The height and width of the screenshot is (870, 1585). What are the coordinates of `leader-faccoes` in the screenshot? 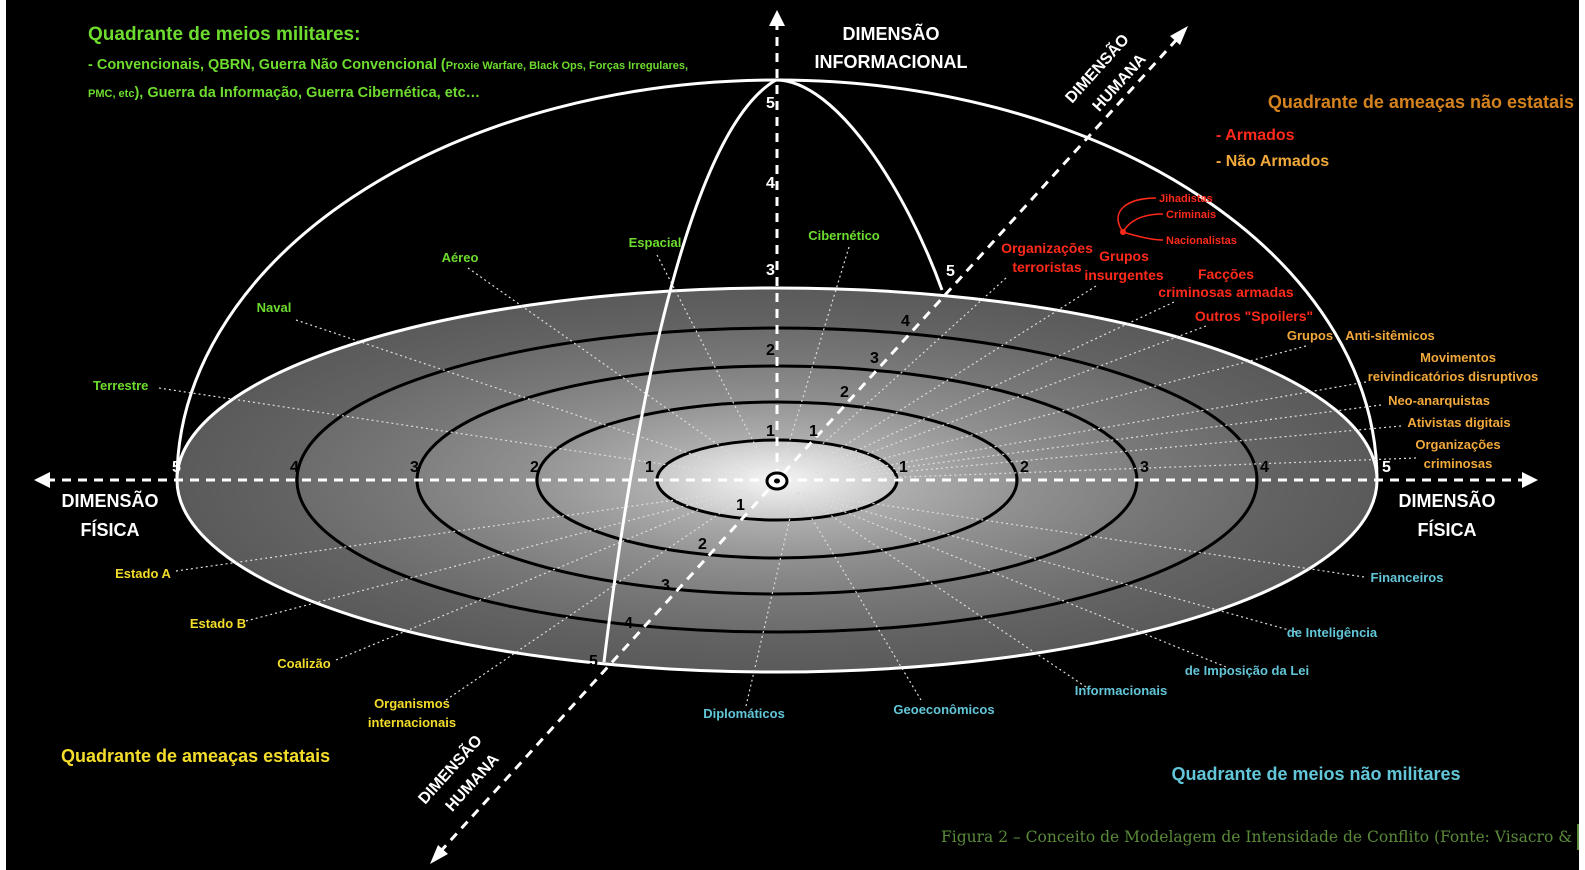 It's located at (992, 387).